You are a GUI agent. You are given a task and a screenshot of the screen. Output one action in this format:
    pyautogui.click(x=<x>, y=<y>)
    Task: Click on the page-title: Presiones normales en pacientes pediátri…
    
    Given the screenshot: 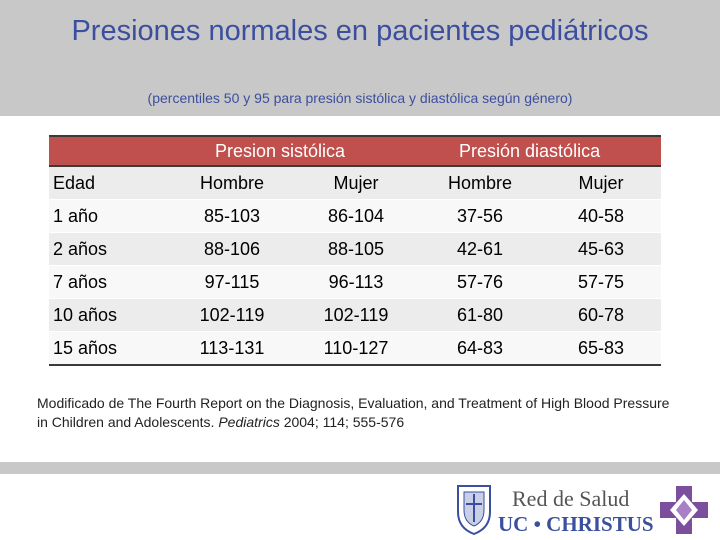 What is the action you would take?
    pyautogui.click(x=360, y=31)
    